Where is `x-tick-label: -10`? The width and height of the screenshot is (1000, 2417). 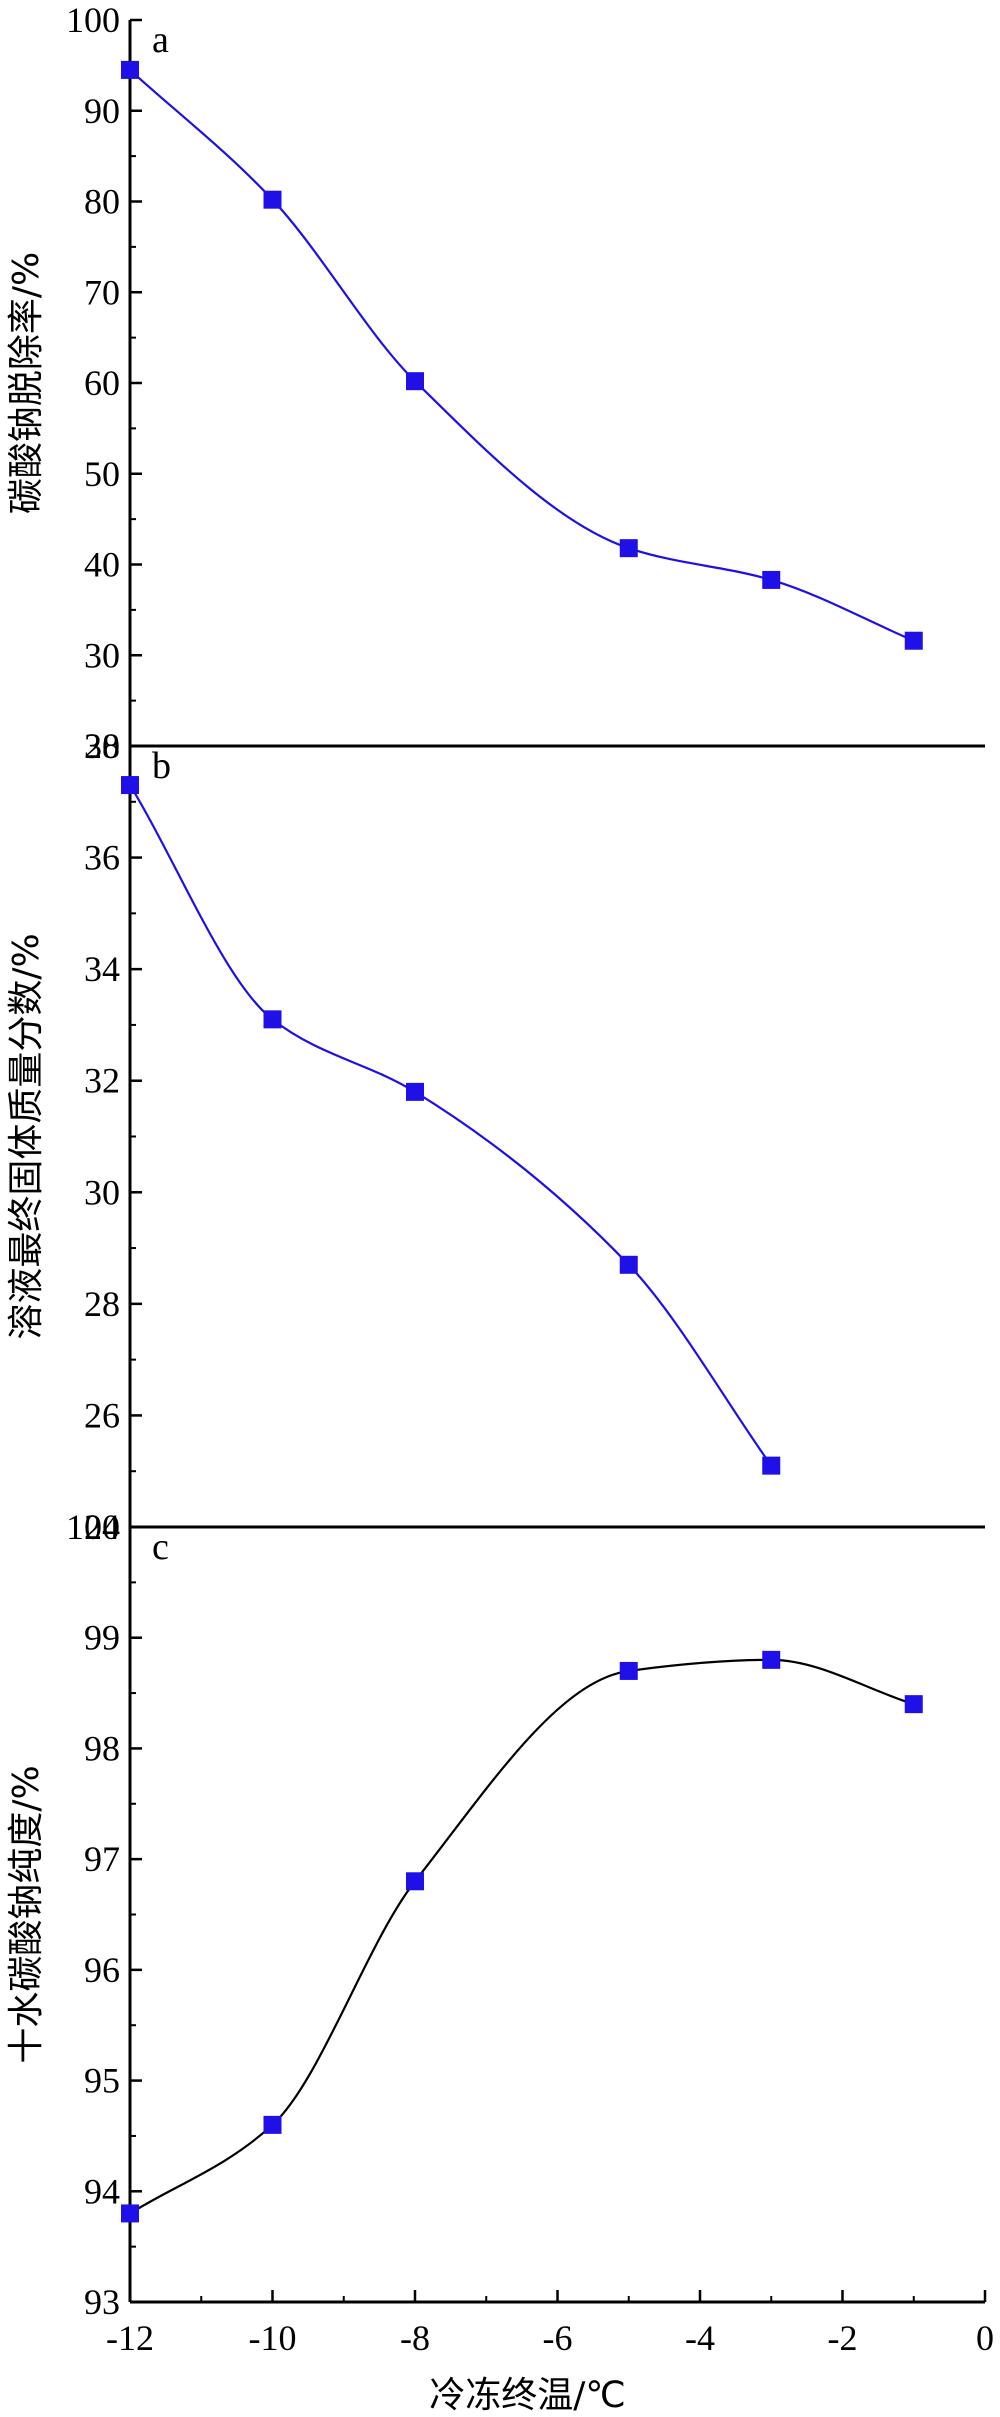
x-tick-label: -10 is located at coordinates (273, 2338).